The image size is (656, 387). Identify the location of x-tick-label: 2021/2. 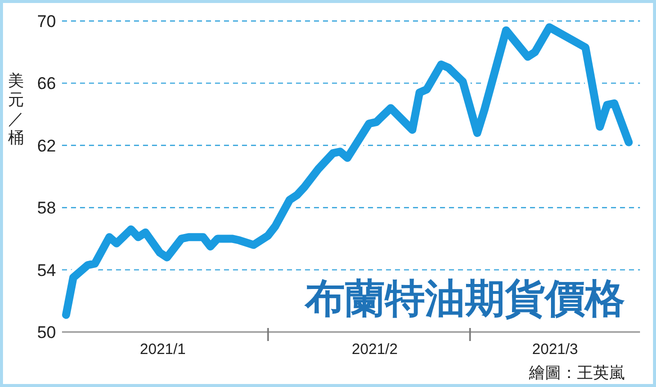
(375, 349).